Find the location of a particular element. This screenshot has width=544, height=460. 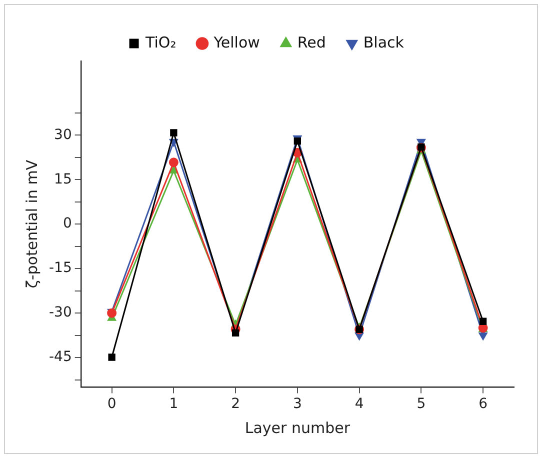

y-tick-label: -45 is located at coordinates (60, 357).